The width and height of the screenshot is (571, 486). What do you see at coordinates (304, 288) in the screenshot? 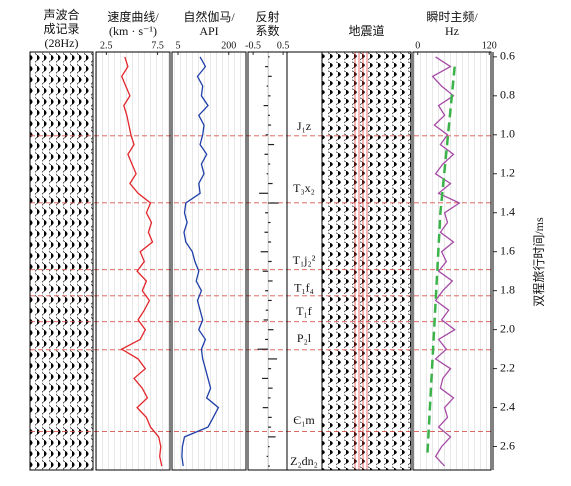
I see `formation-label: T₁f₄` at bounding box center [304, 288].